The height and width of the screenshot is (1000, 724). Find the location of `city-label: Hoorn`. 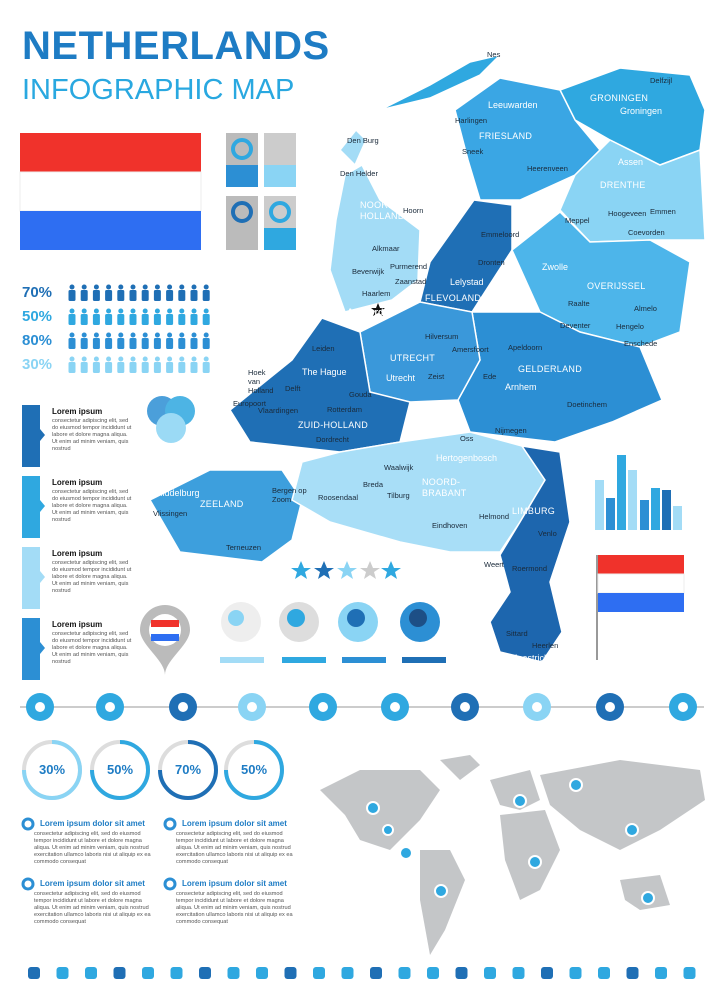

city-label: Hoorn is located at coordinates (413, 210).